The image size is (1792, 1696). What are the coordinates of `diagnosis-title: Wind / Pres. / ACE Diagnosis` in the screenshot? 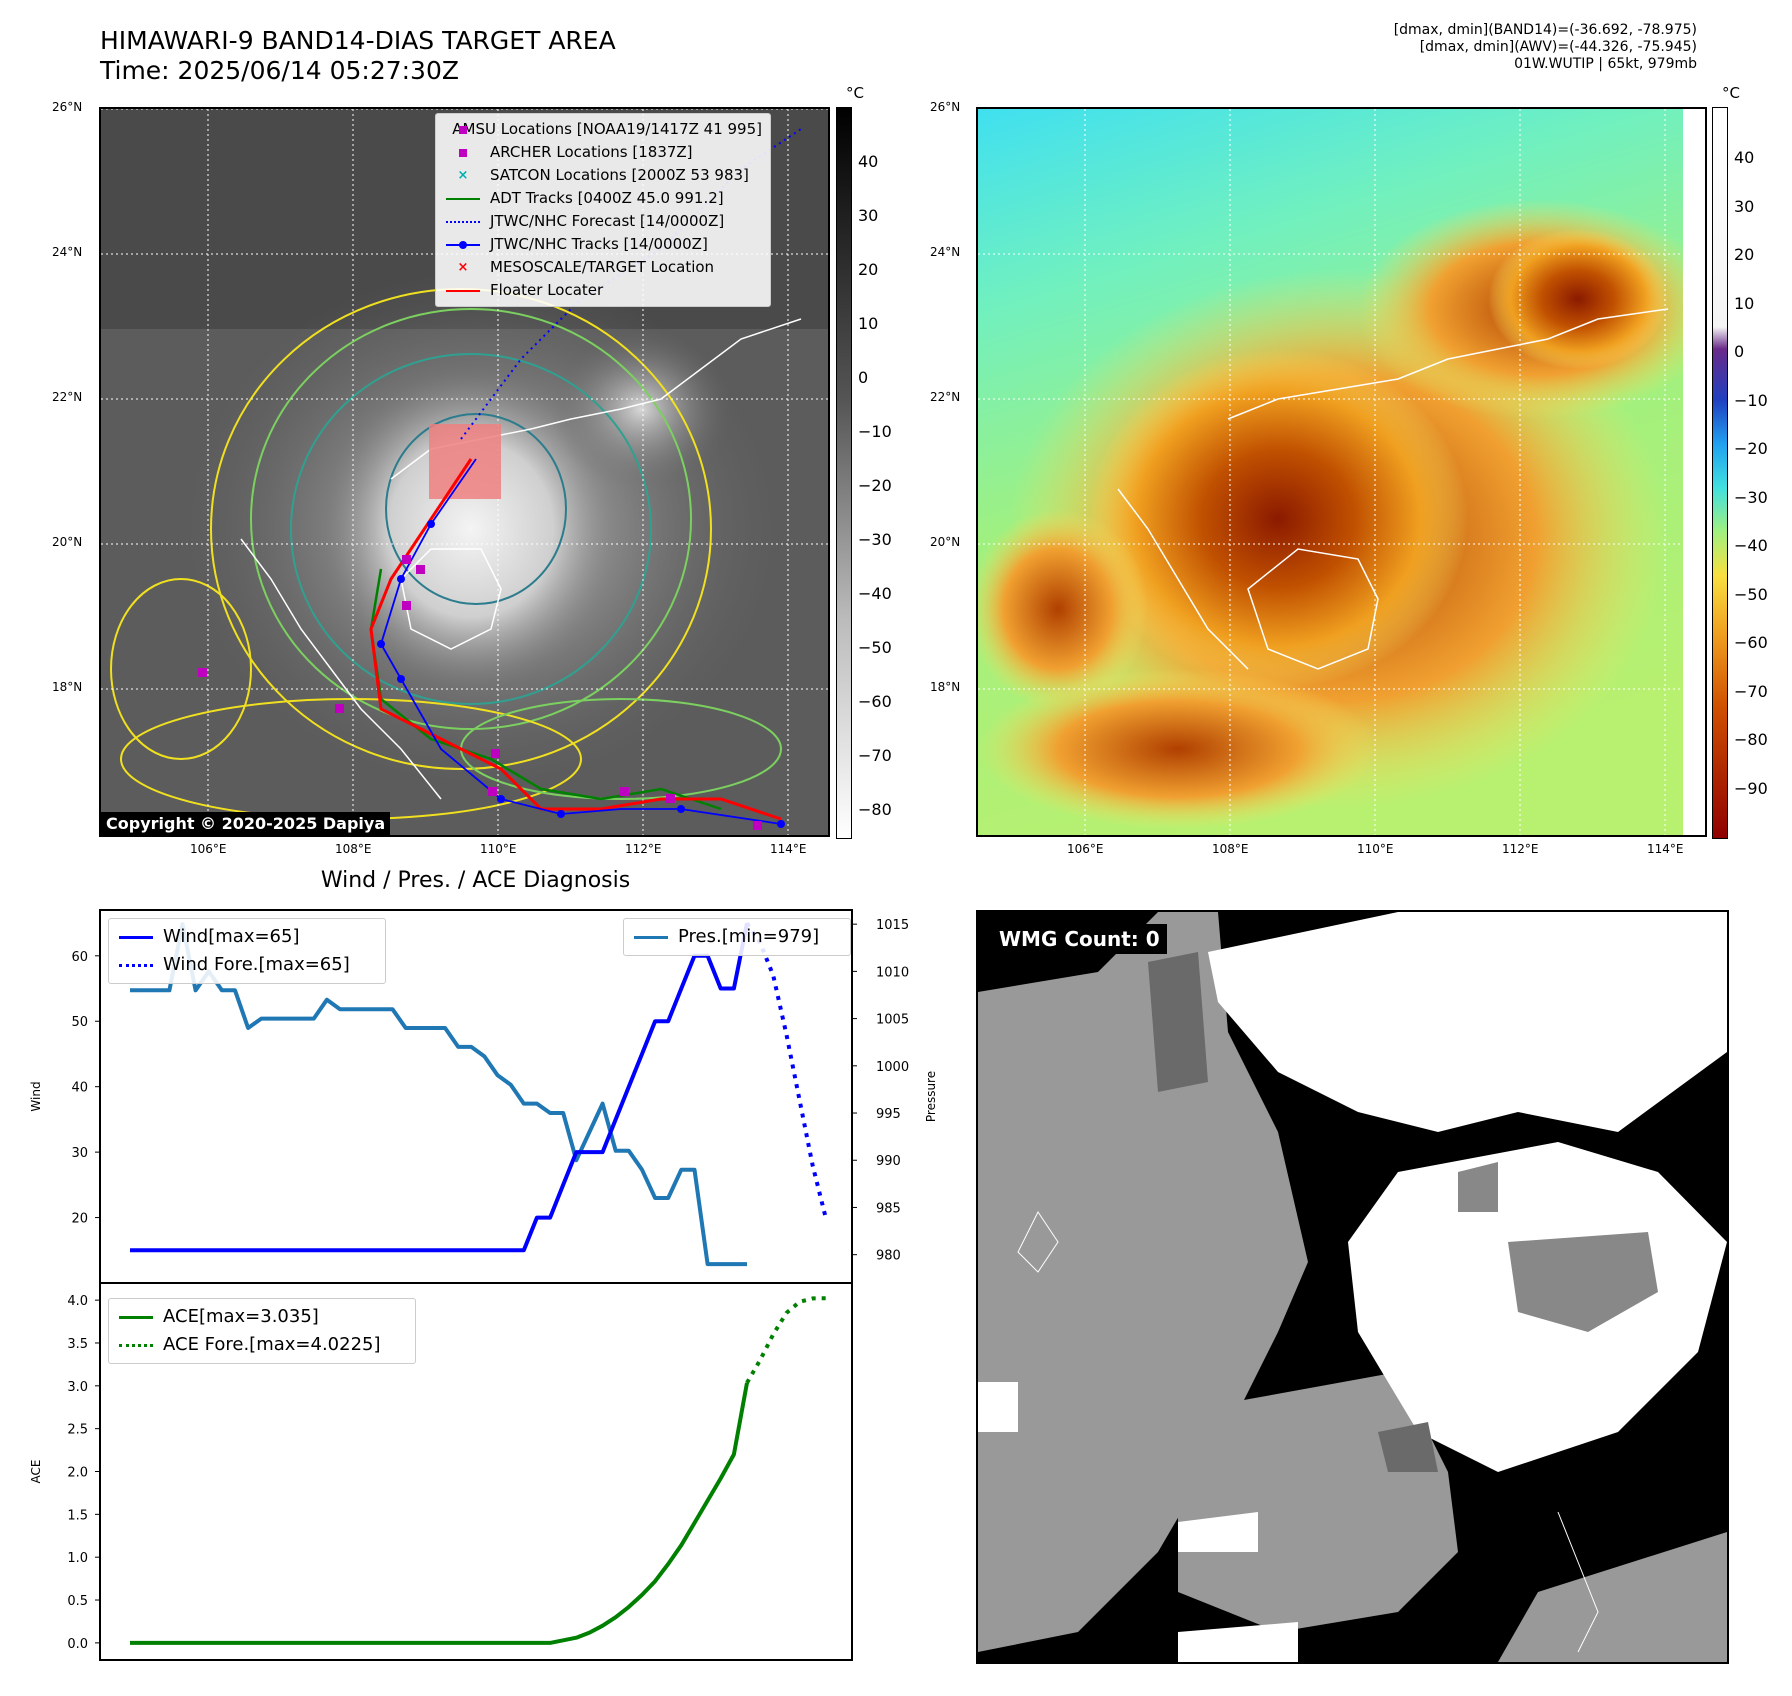 It's located at (475, 880).